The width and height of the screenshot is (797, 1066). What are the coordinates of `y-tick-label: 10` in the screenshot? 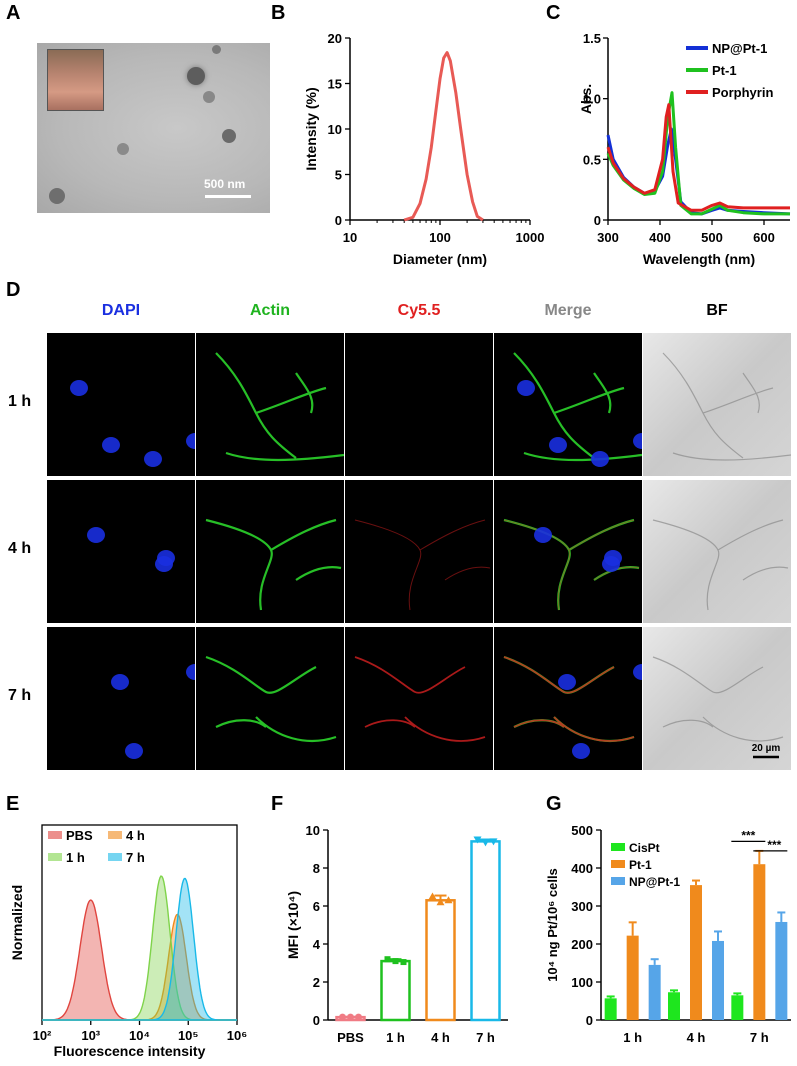 It's located at (313, 830).